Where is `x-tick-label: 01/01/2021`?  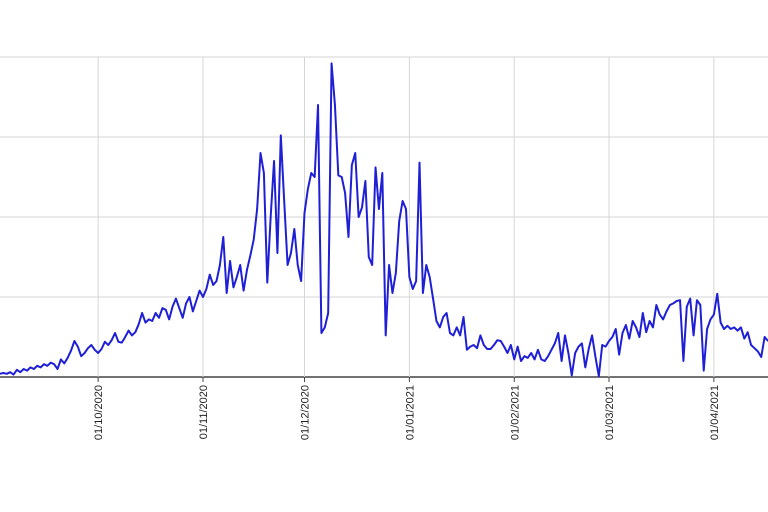
x-tick-label: 01/01/2021 is located at coordinates (410, 412).